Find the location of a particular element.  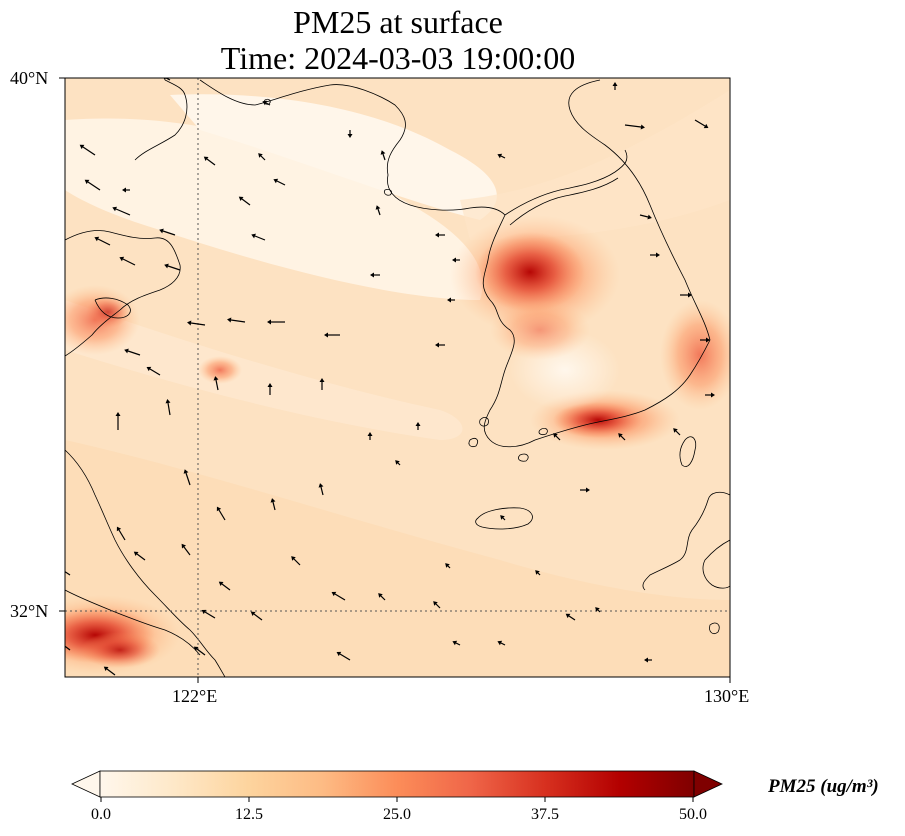

colorbar-tick: 12.5 is located at coordinates (249, 814).